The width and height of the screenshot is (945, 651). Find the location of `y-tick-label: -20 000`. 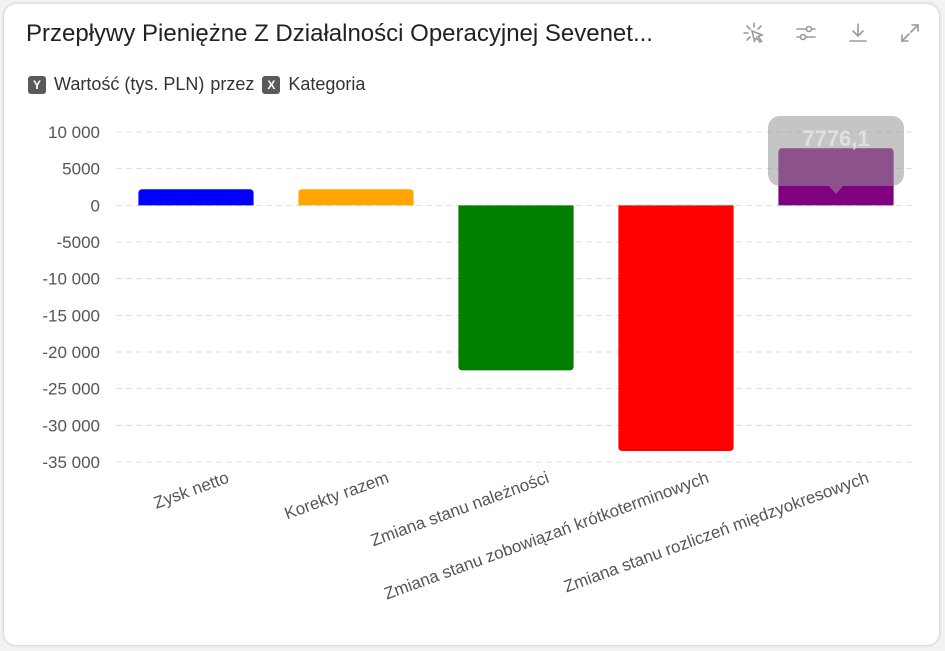

y-tick-label: -20 000 is located at coordinates (71, 352).